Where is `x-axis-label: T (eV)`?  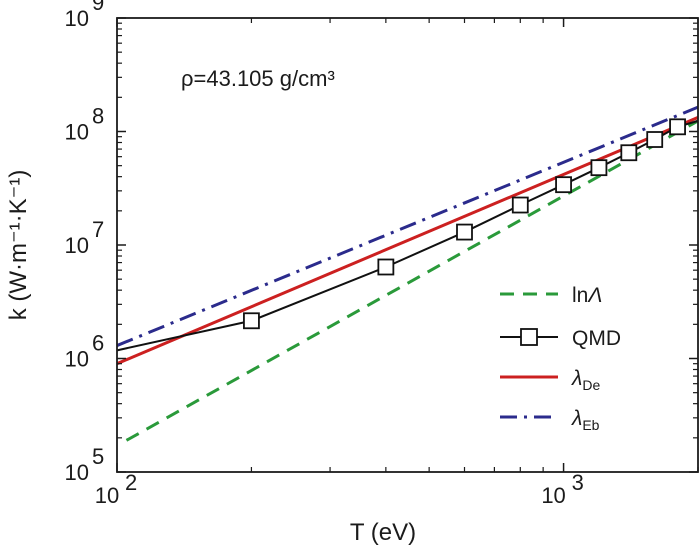
x-axis-label: T (eV) is located at coordinates (383, 532).